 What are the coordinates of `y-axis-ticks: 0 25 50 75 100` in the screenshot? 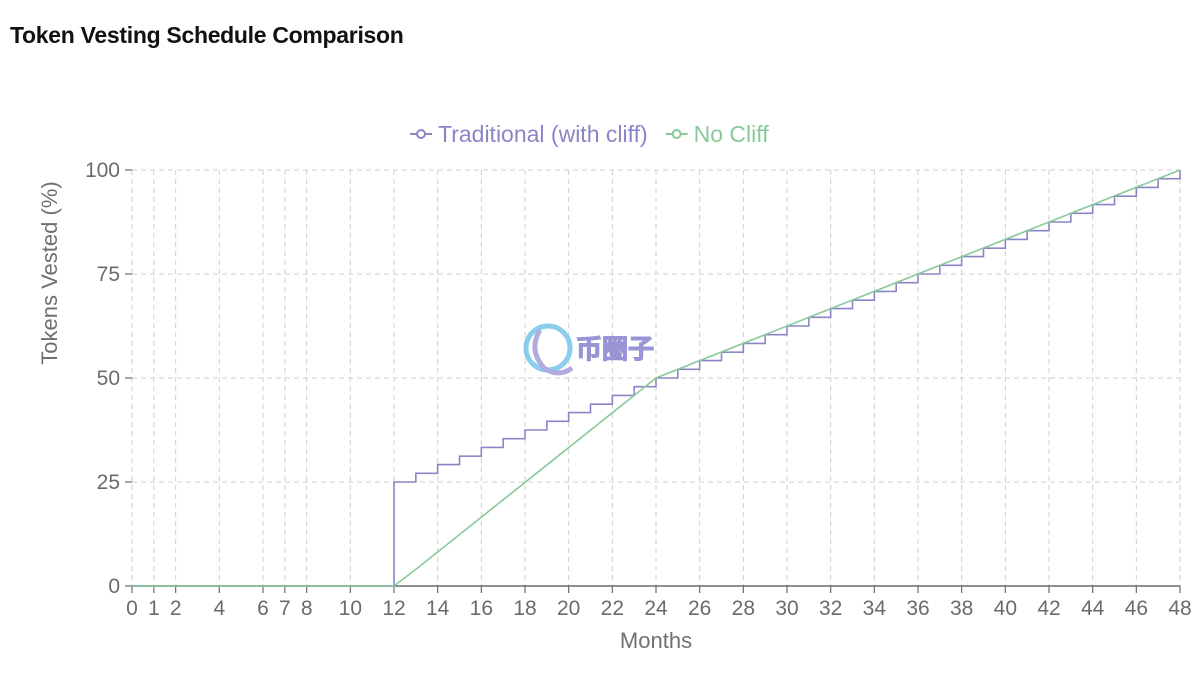 It's located at (108, 378).